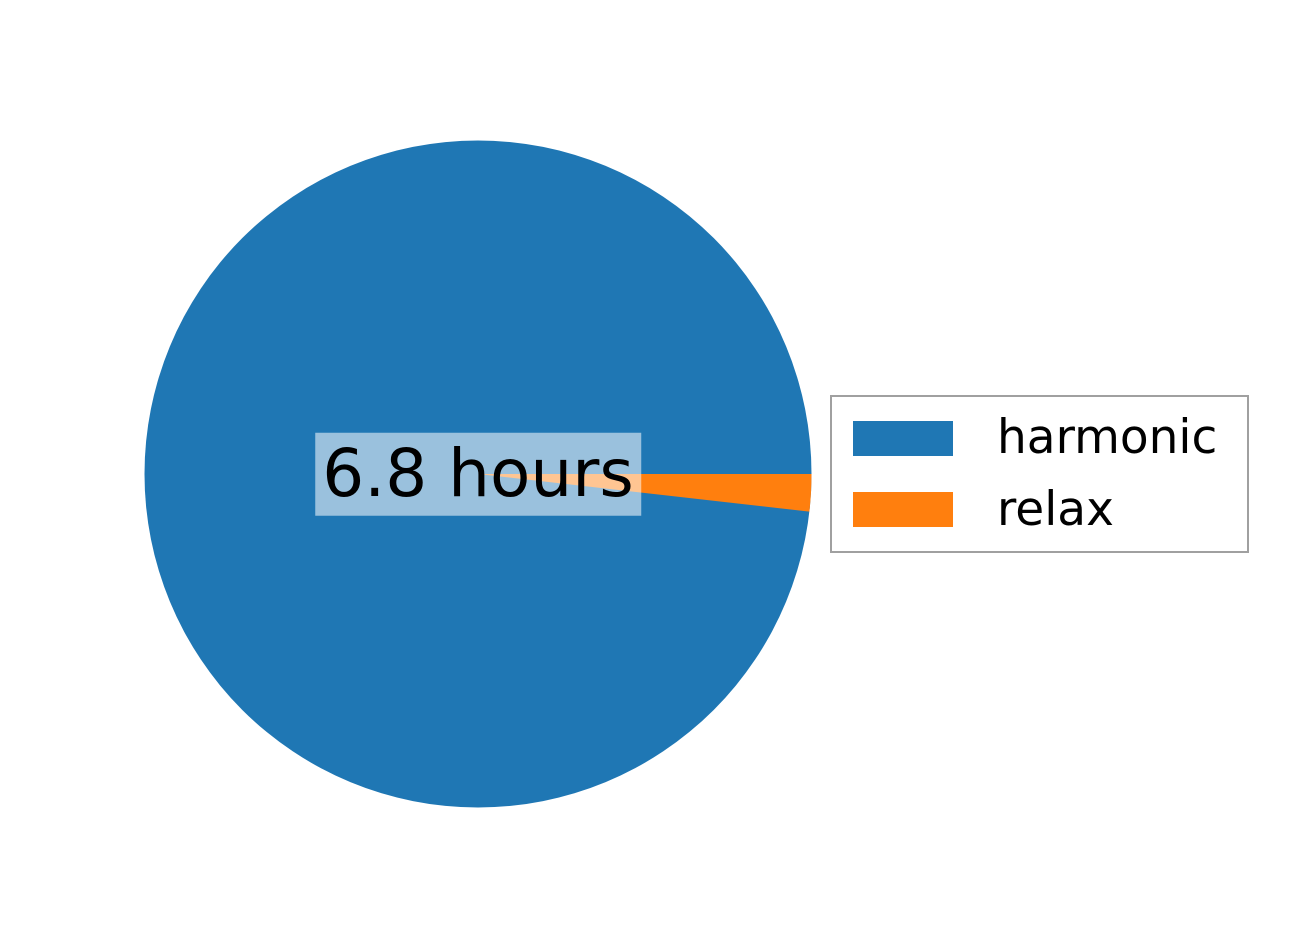  I want to click on legend-item-harmonic: harmonic, so click(1050, 438).